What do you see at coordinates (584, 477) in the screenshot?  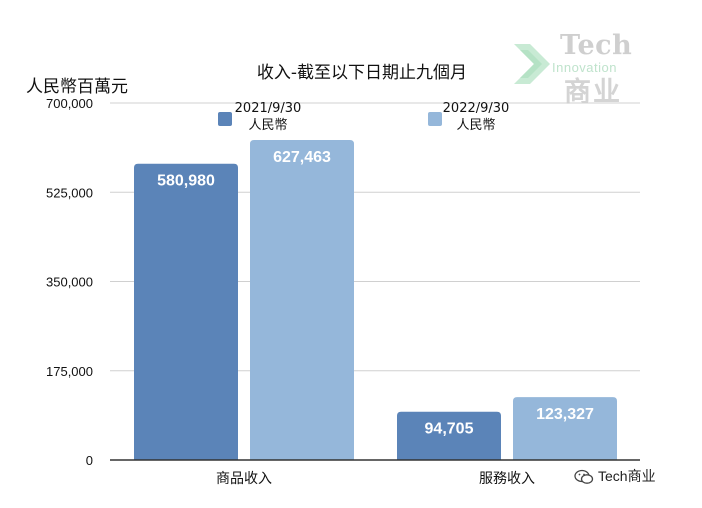 I see `wechat-icon` at bounding box center [584, 477].